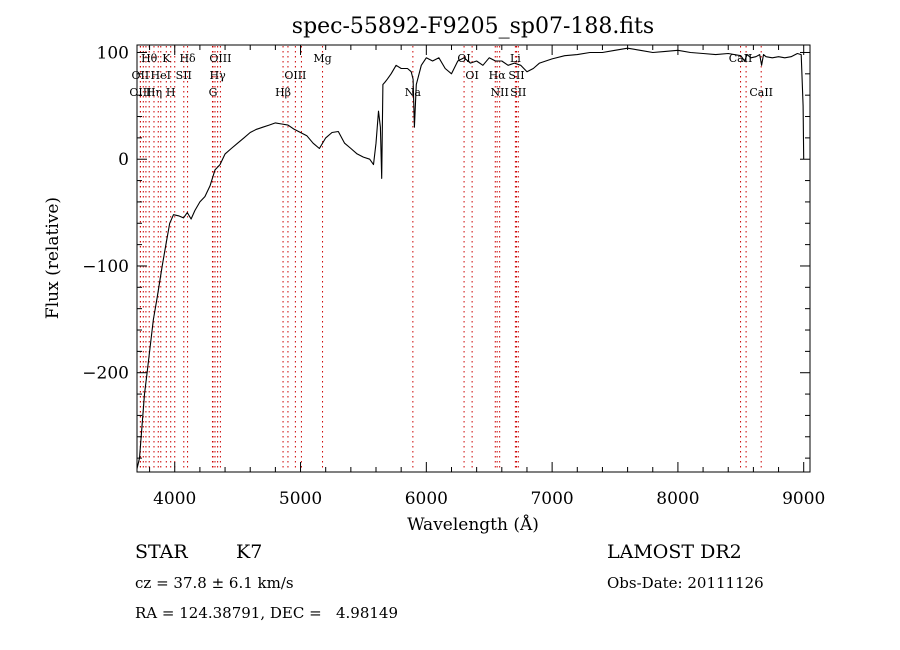 The width and height of the screenshot is (900, 650). Describe the element at coordinates (149, 58) in the screenshot. I see `line-label-0: Hθ` at that location.